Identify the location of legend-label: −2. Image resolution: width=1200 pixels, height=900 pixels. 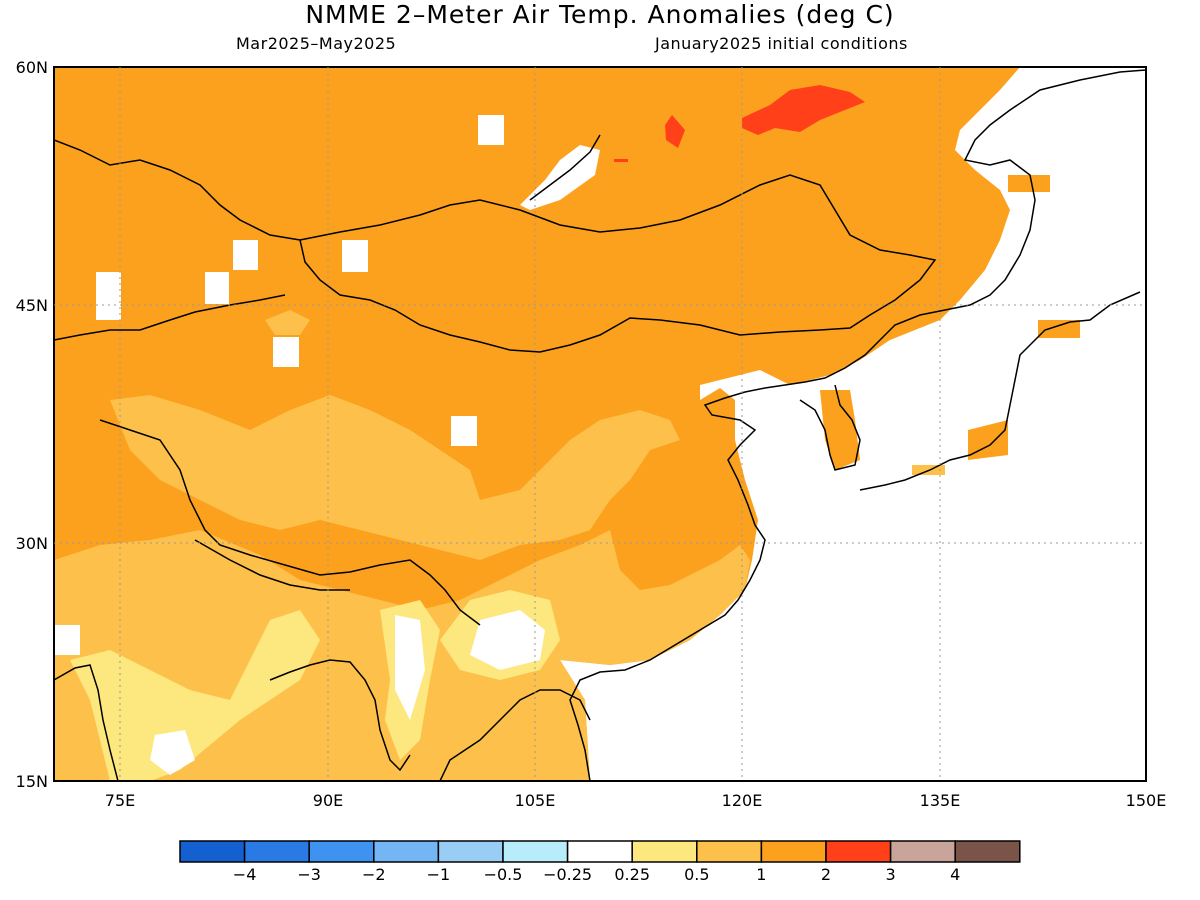
(374, 874).